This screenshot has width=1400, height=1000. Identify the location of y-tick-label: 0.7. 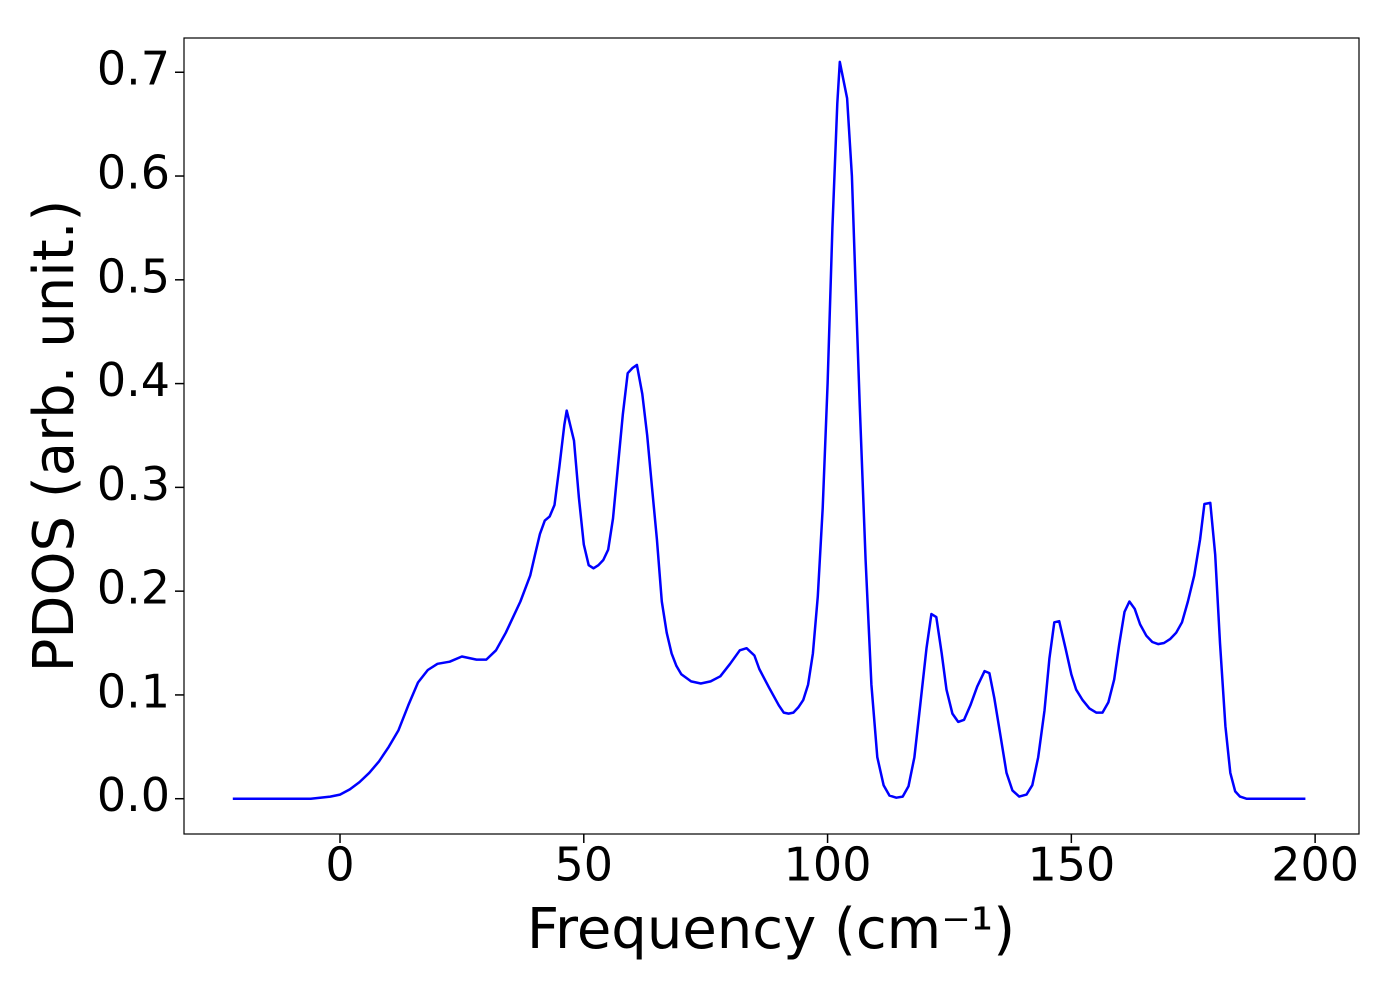
(133, 69).